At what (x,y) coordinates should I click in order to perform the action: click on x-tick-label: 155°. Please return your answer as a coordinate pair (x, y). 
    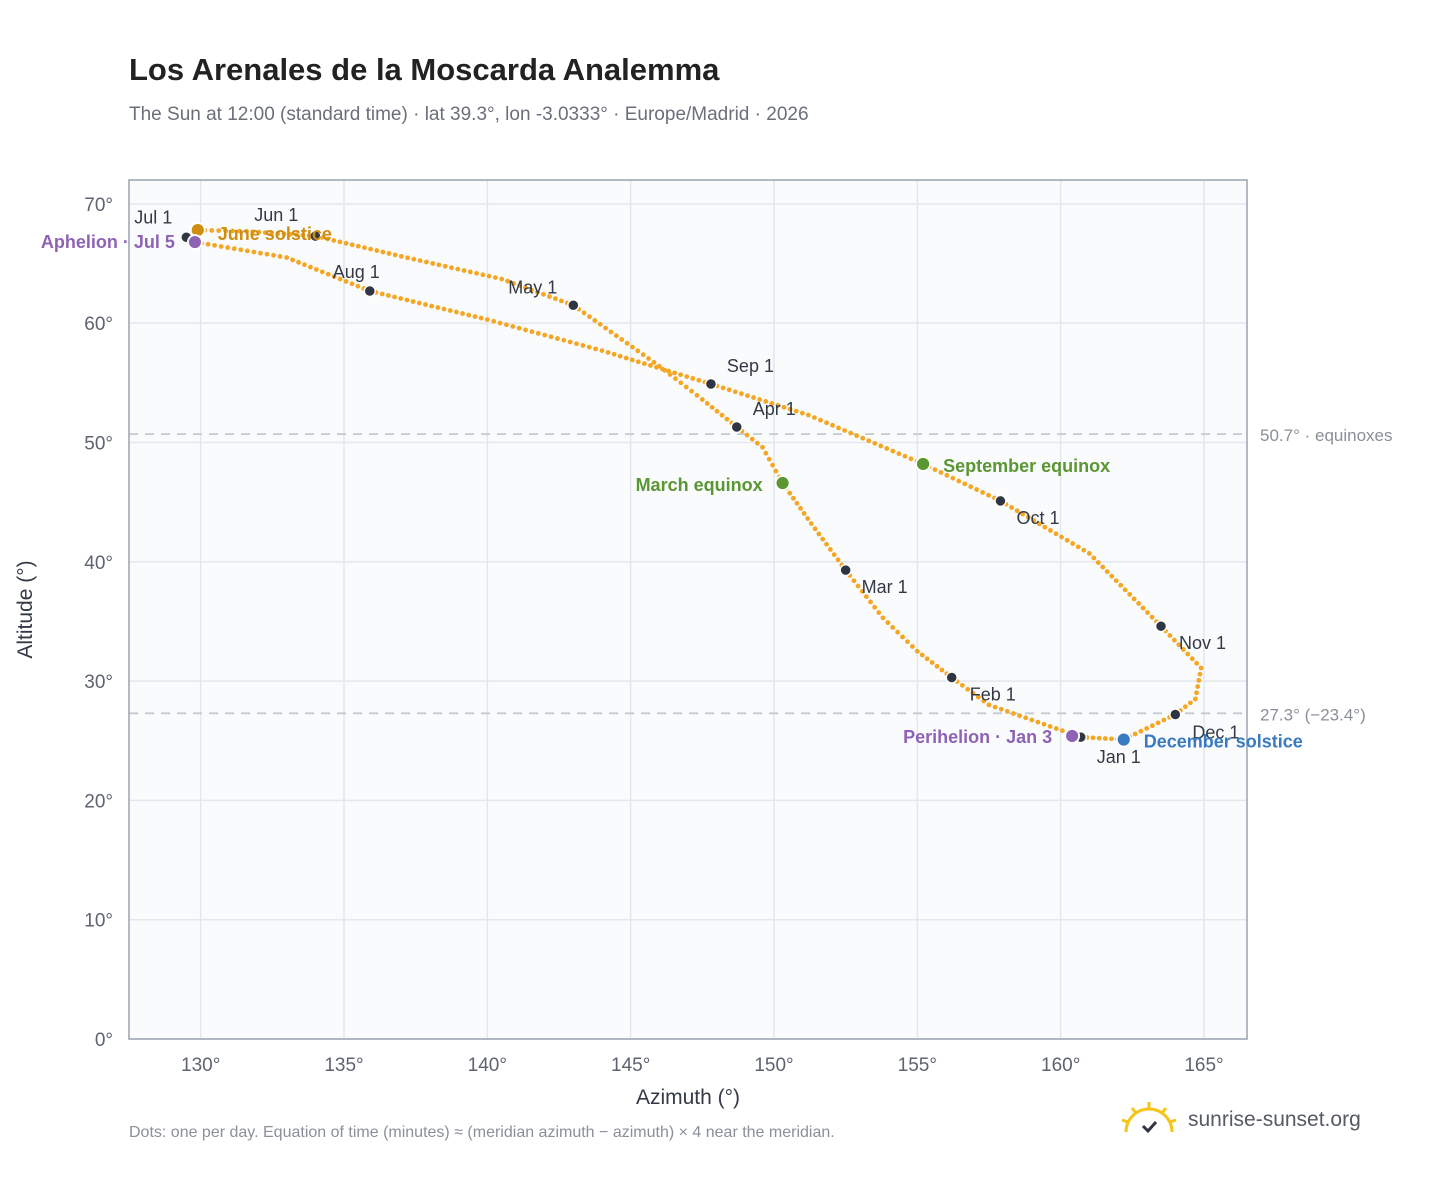
    Looking at the image, I should click on (917, 1065).